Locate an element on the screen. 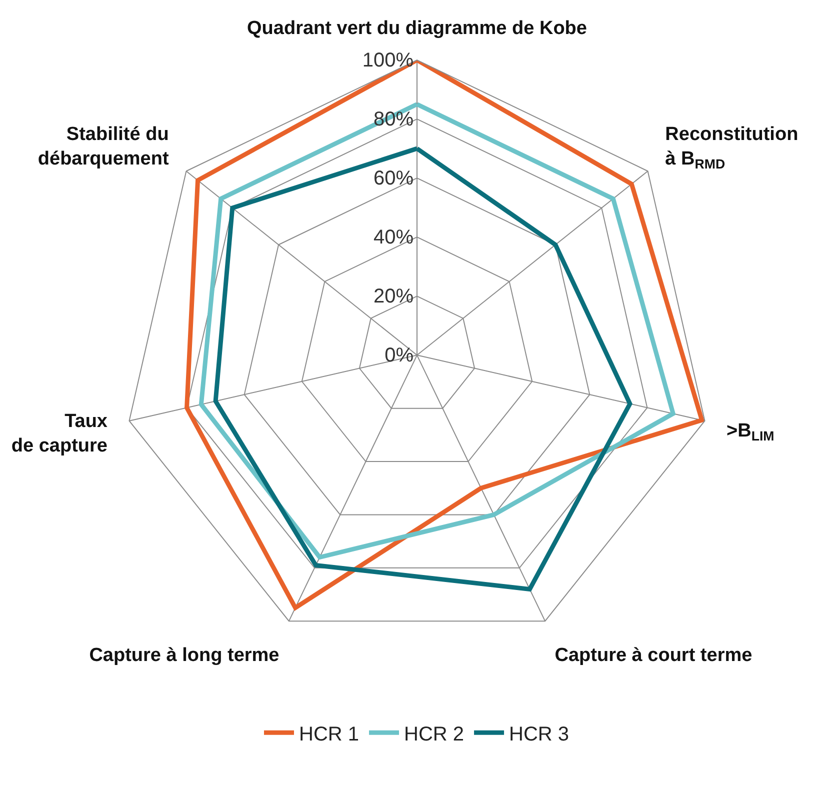 This screenshot has height=788, width=834. spoke-label: Stabilité du débarquement is located at coordinates (104, 147).